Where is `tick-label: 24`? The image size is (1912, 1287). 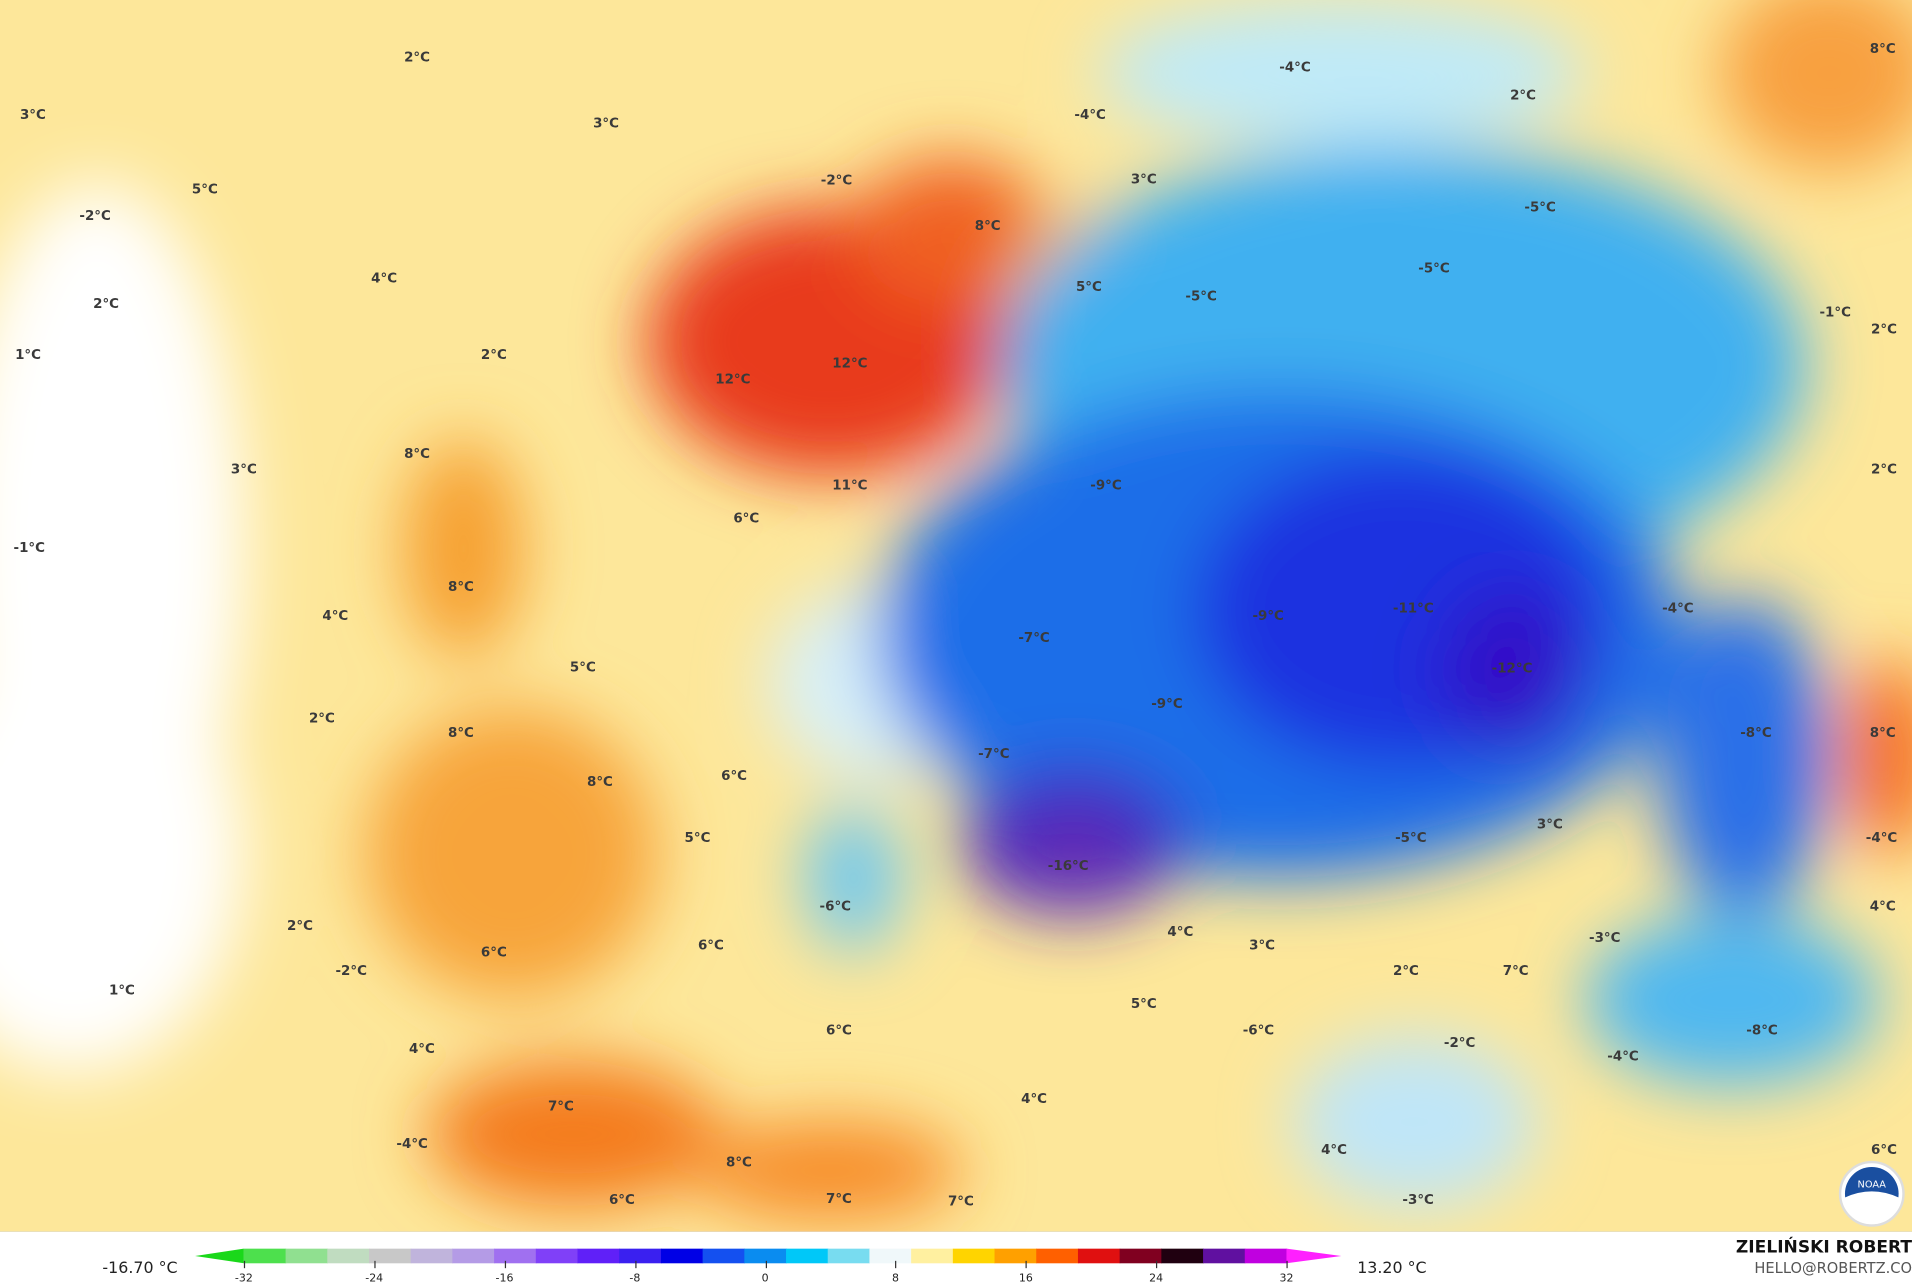
tick-label: 24 is located at coordinates (1156, 1279).